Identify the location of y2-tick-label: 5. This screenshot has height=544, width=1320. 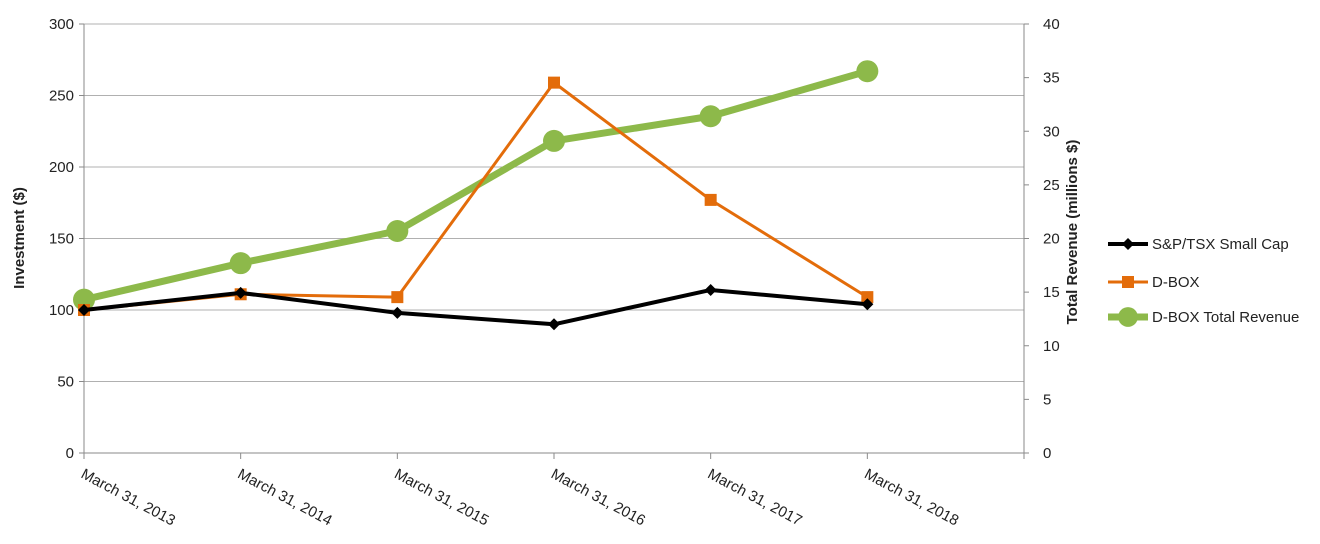
(1047, 399).